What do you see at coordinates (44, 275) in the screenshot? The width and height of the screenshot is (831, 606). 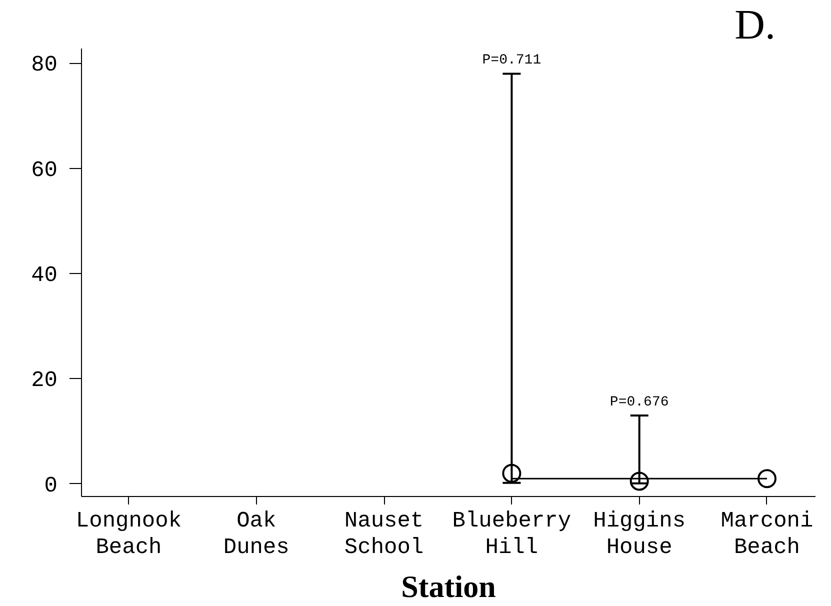 I see `y-tick-label: 40` at bounding box center [44, 275].